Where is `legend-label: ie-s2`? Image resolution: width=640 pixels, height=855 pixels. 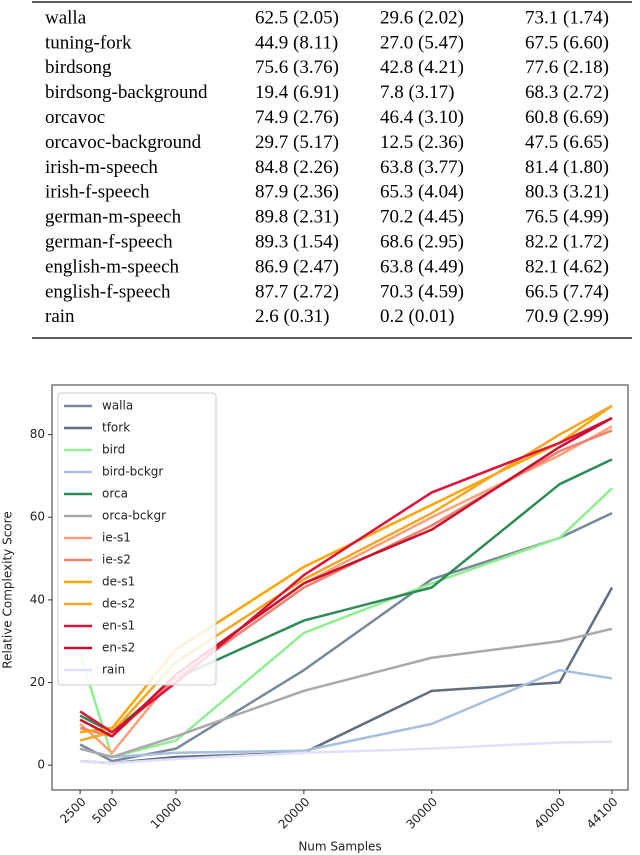
legend-label: ie-s2 is located at coordinates (116, 560).